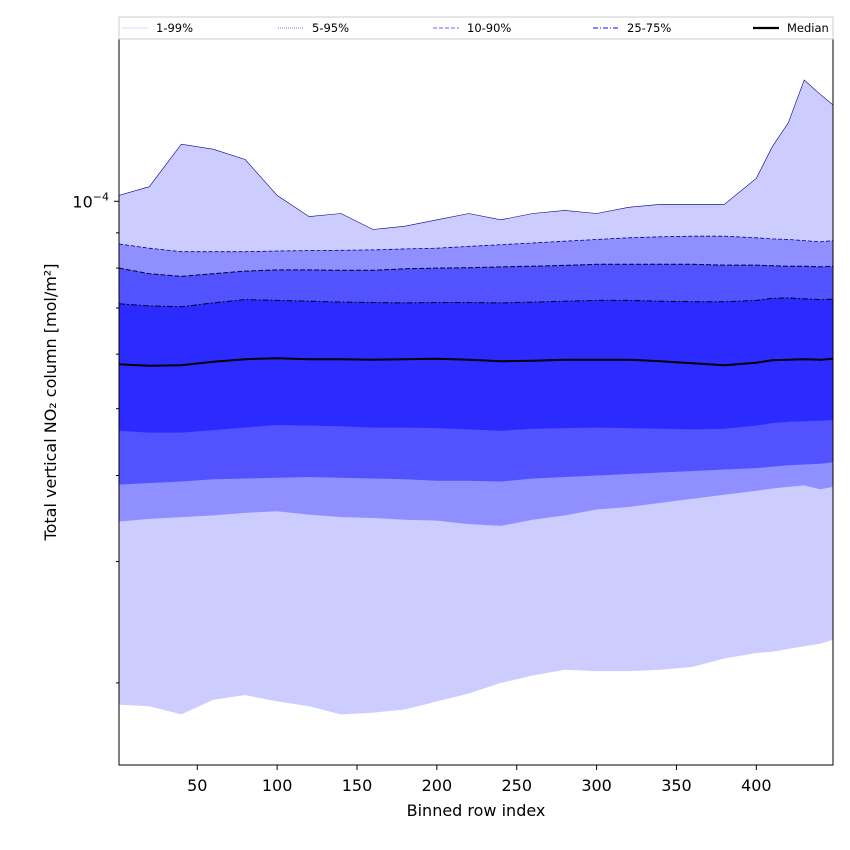 This screenshot has width=850, height=850. What do you see at coordinates (357, 785) in the screenshot?
I see `x-tick-label: 150` at bounding box center [357, 785].